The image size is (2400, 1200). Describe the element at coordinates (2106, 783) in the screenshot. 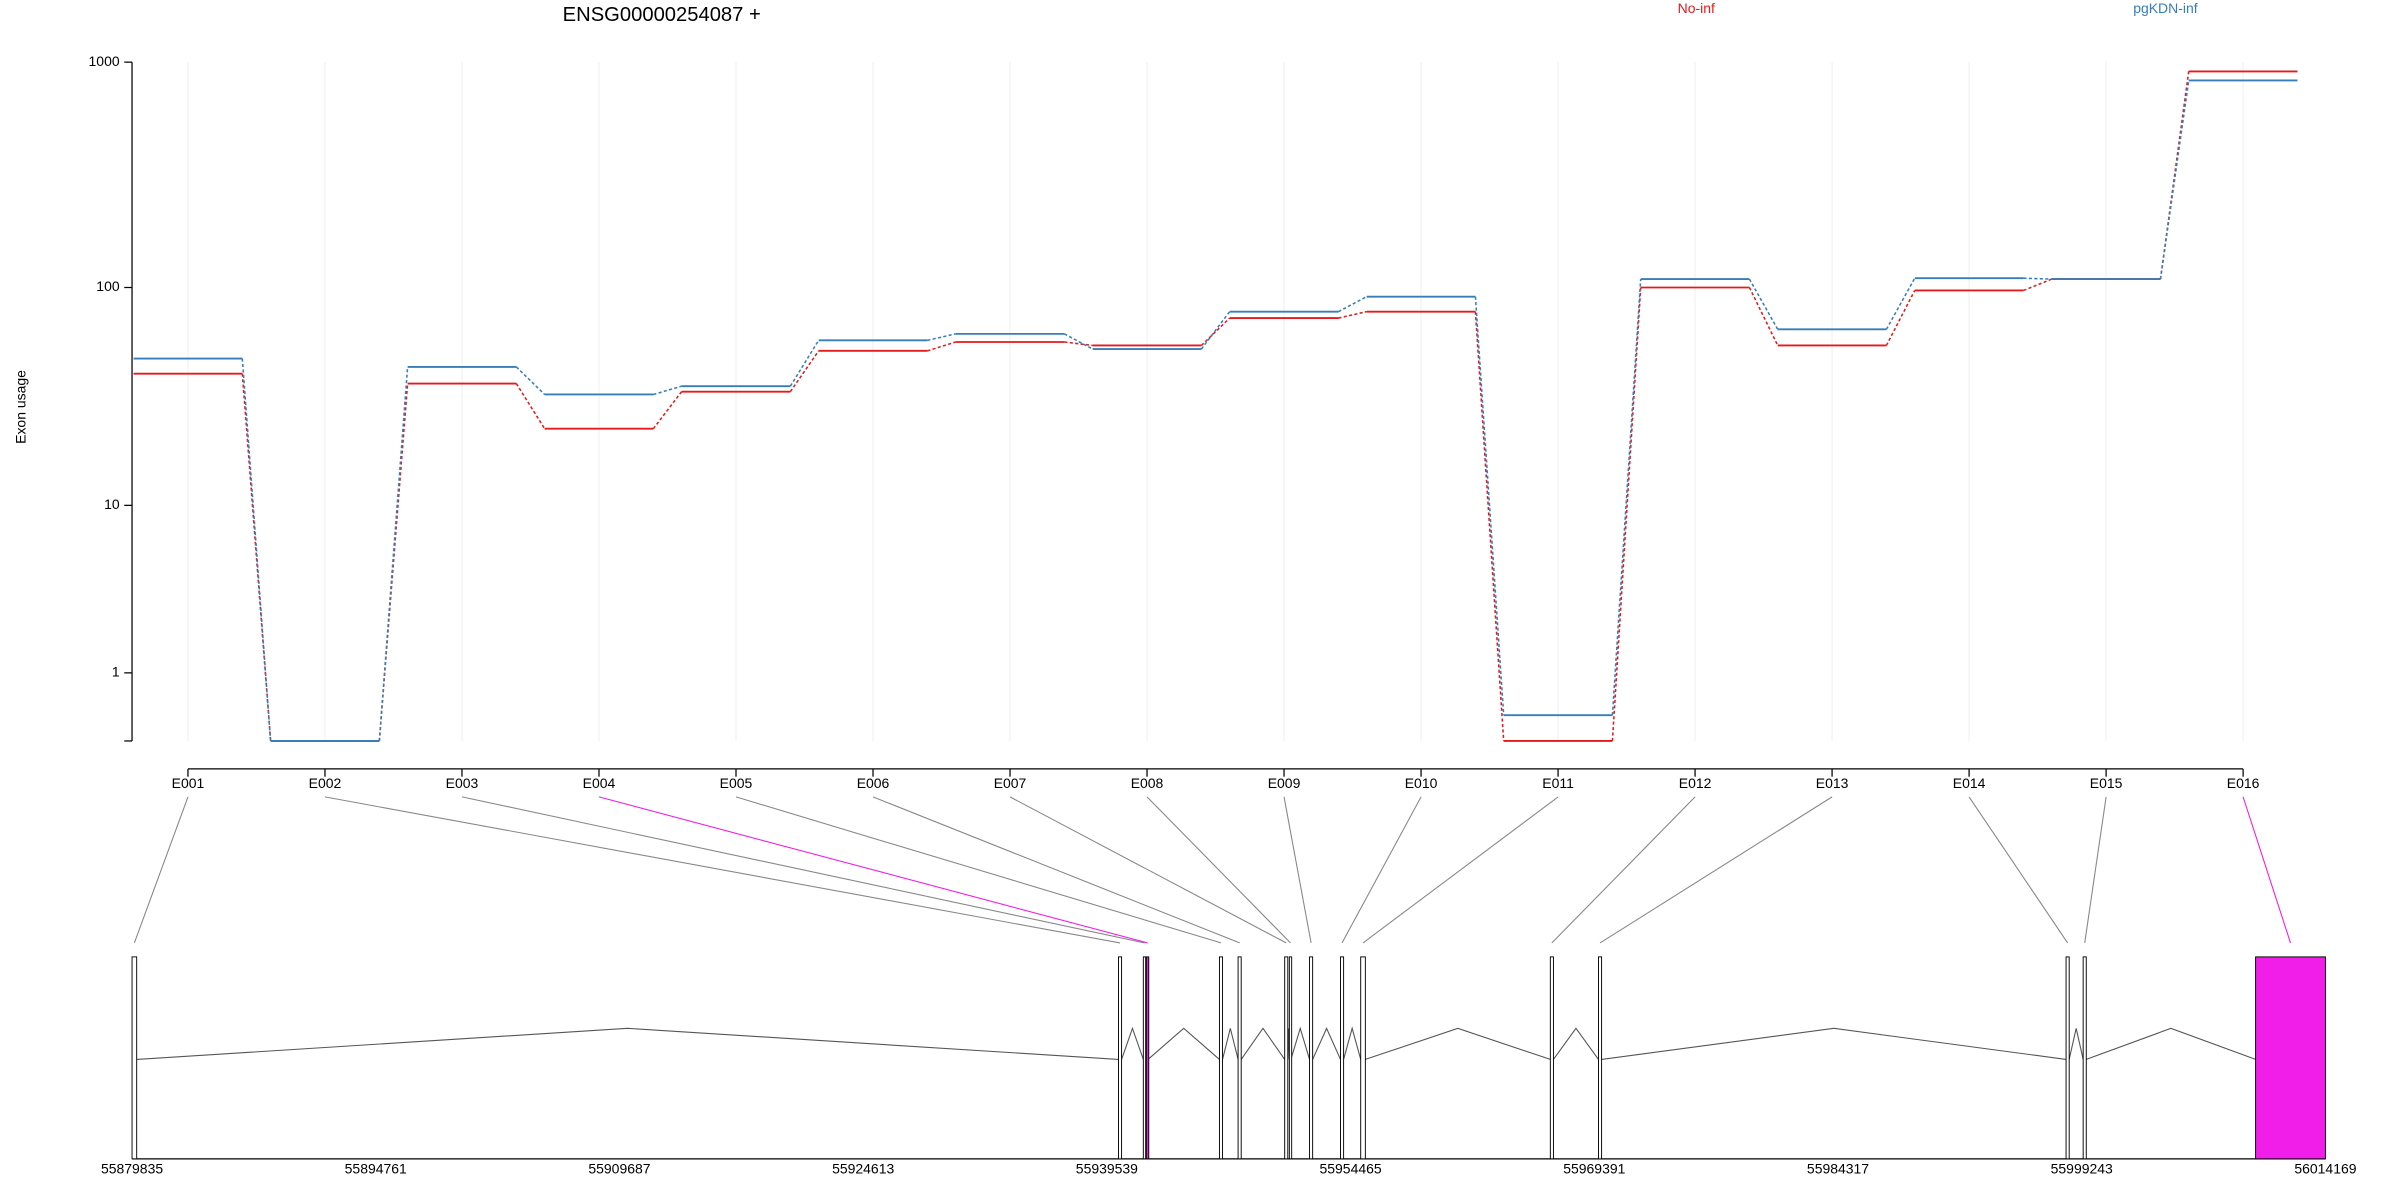

I see `x-tick-label: E015` at that location.